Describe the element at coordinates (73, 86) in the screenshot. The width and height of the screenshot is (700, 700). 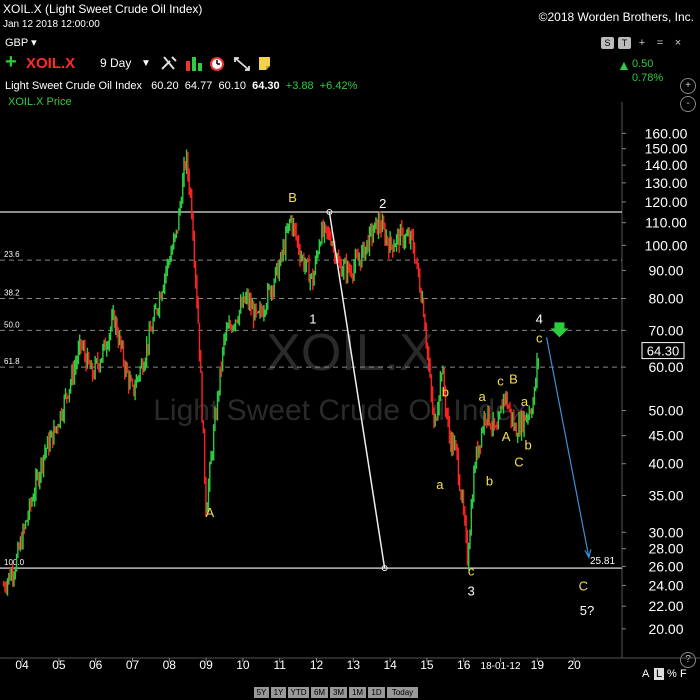
I see `quote-name: Light Sweet Crude Oil Index` at that location.